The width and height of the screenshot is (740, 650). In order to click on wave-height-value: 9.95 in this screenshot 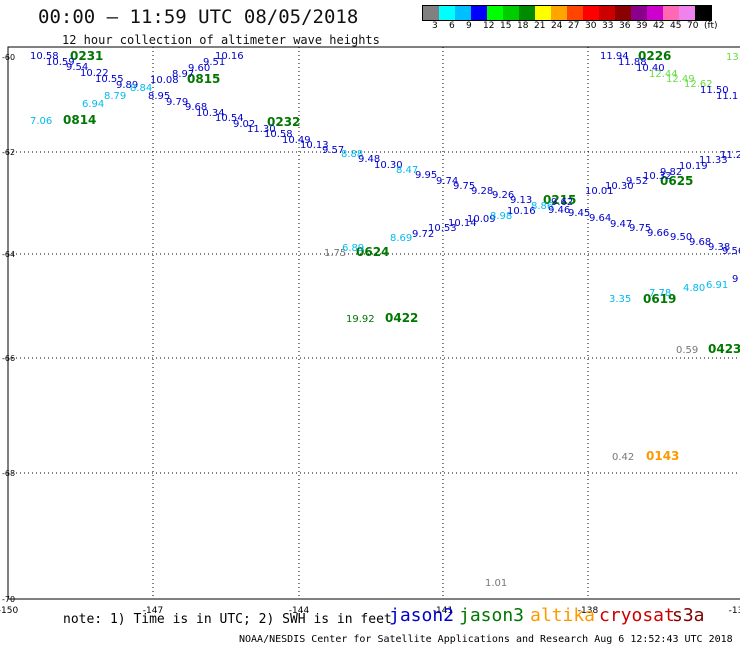, I will do `click(426, 175)`.